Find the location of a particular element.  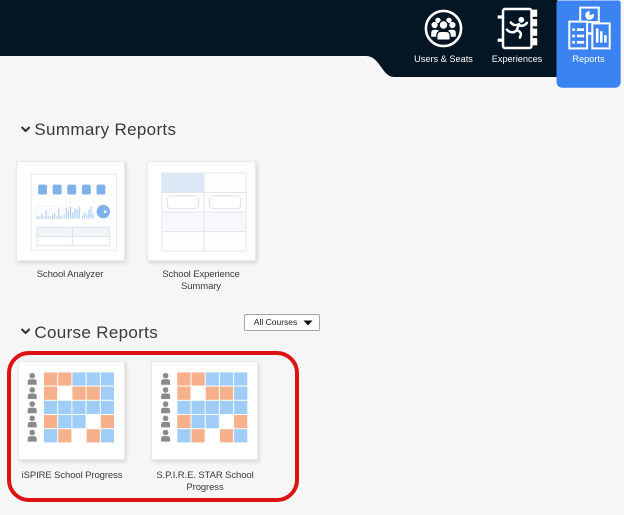

svg-text: Reports is located at coordinates (588, 59).